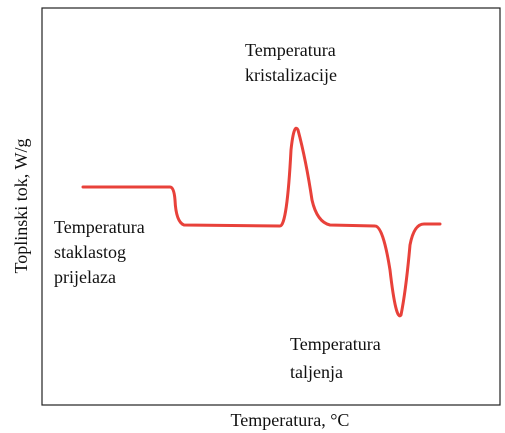 This screenshot has height=433, width=505. What do you see at coordinates (291, 75) in the screenshot?
I see `annotation-text: kristalizacije` at bounding box center [291, 75].